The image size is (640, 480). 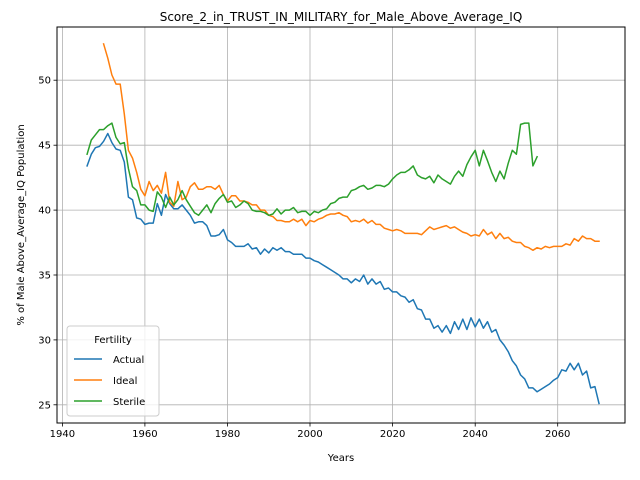 I want to click on legend-label-sterile: Sterile, so click(x=129, y=402).